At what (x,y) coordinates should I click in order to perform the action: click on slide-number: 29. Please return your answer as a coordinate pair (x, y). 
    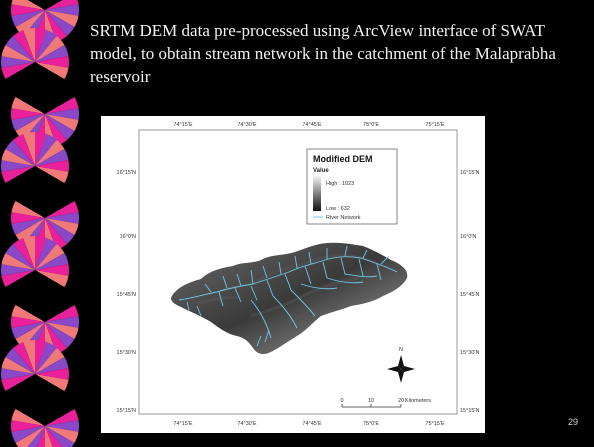
    Looking at the image, I should click on (573, 422).